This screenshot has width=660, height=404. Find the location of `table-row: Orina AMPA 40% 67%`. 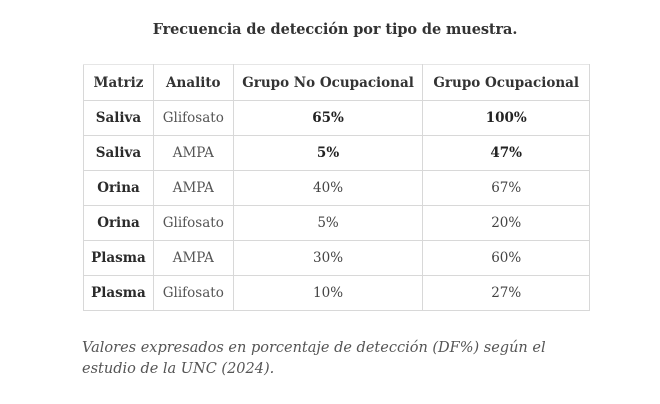

table-row: Orina AMPA 40% 67% is located at coordinates (336, 188).